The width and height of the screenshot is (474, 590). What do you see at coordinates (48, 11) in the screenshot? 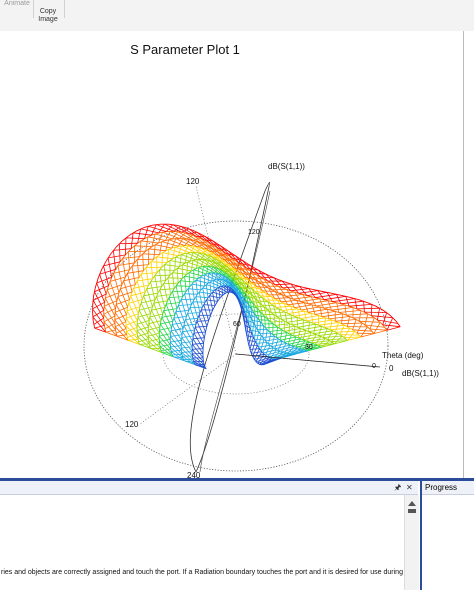
I see `copy-image-button: Copy Image` at bounding box center [48, 11].